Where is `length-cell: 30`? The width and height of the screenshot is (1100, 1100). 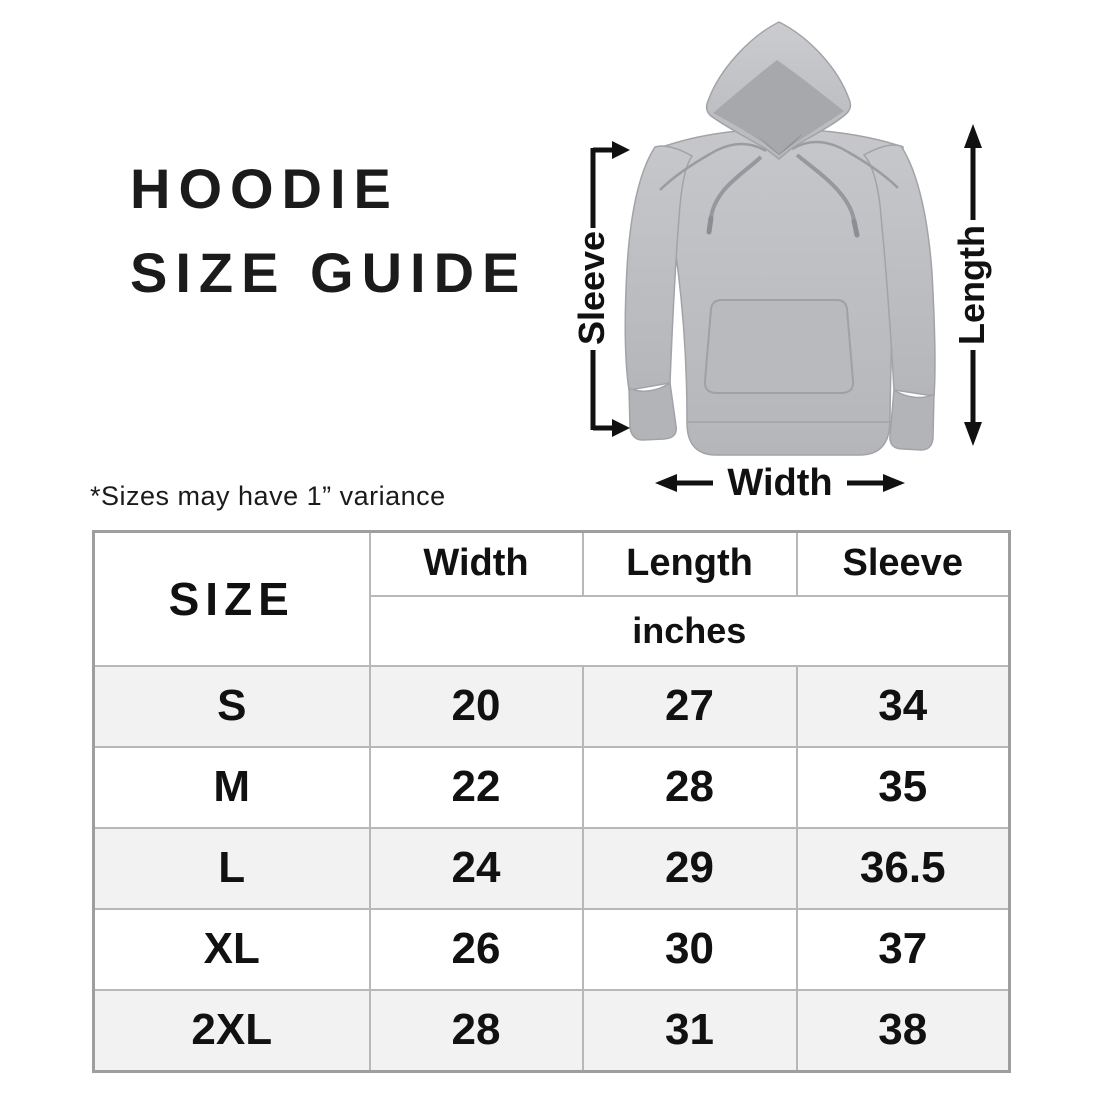 length-cell: 30 is located at coordinates (689, 949).